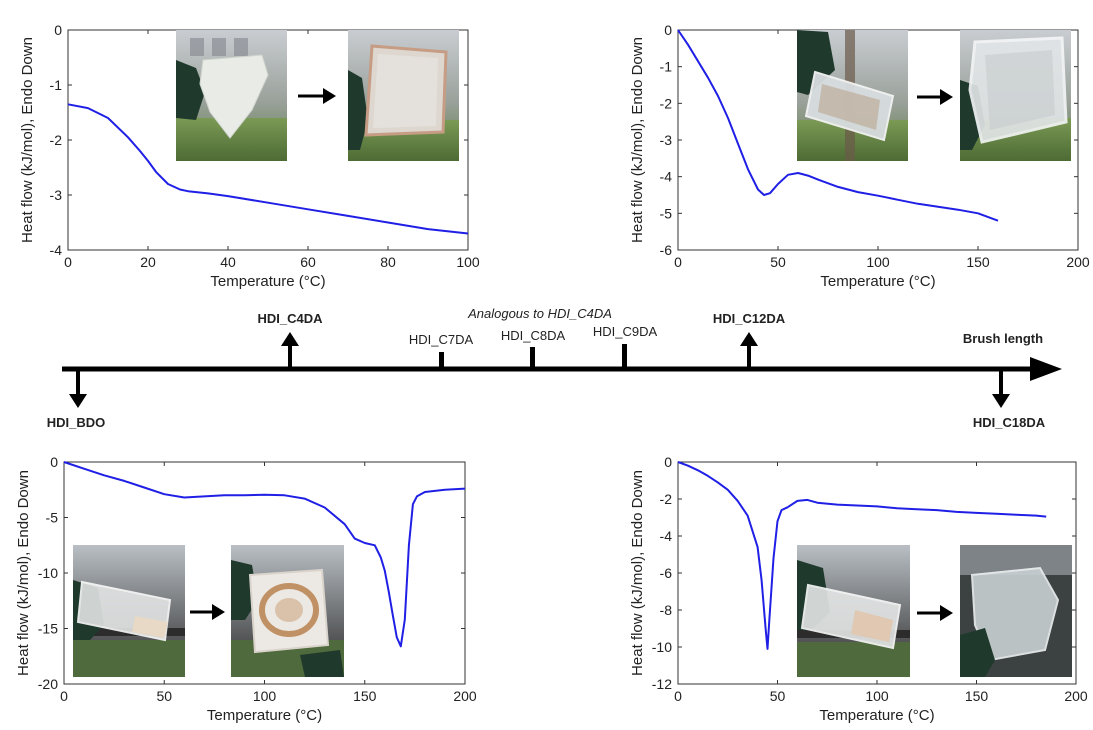 This screenshot has height=730, width=1093. I want to click on marker-hdi-c9da: HDI_C9DA, so click(625, 346).